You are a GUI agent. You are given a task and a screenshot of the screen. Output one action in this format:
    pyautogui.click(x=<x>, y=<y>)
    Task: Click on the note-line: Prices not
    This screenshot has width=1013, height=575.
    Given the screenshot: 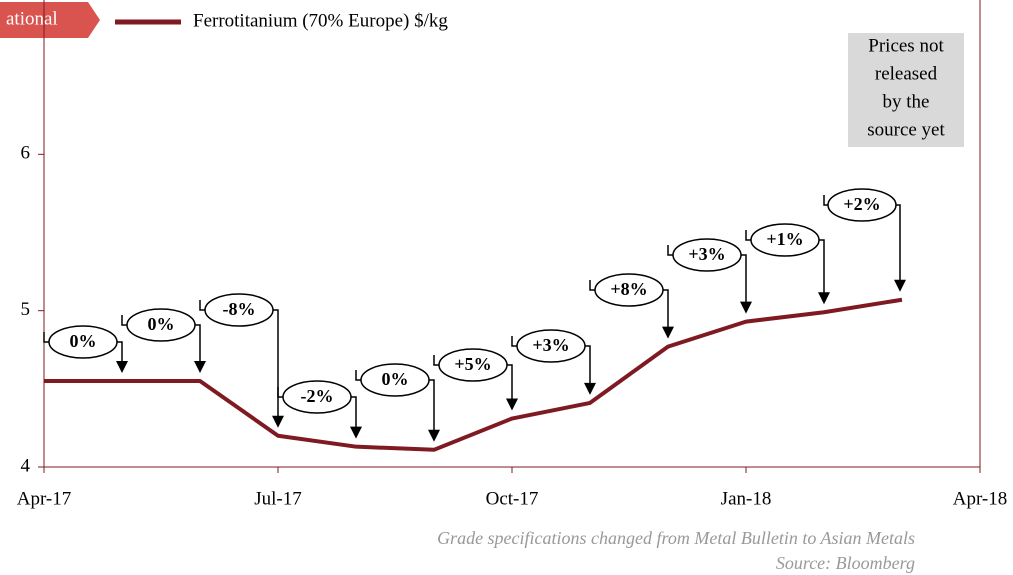 What is the action you would take?
    pyautogui.click(x=906, y=45)
    